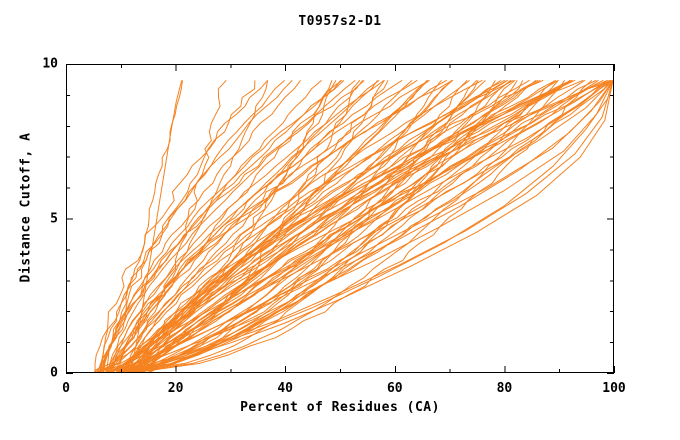 The height and width of the screenshot is (440, 680). Describe the element at coordinates (50, 64) in the screenshot. I see `y-tick-label: 10` at that location.